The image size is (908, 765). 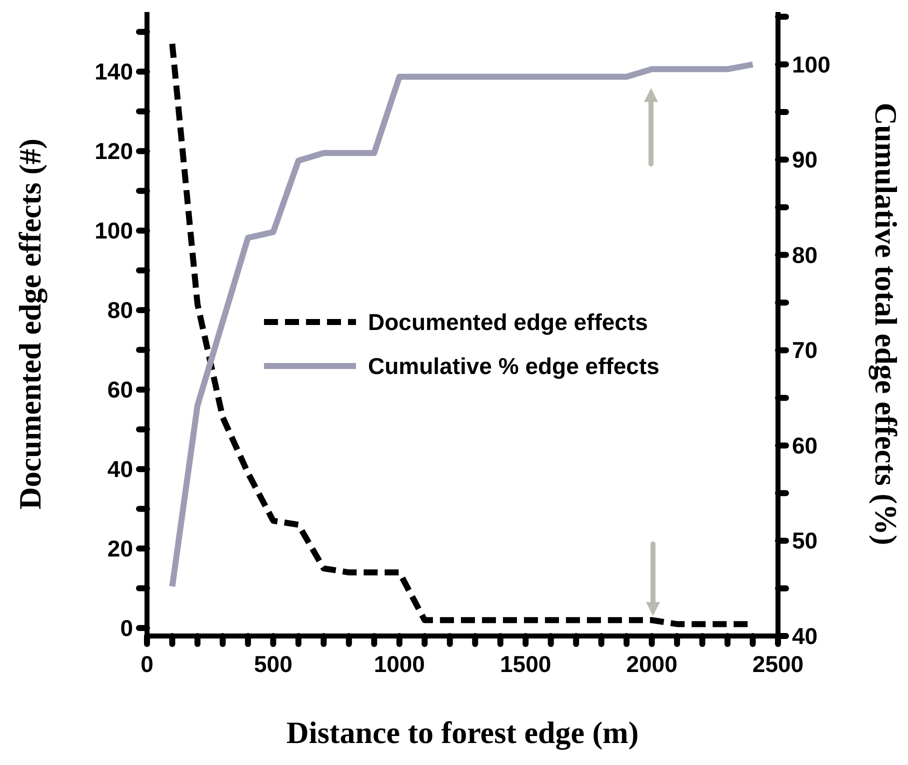 What do you see at coordinates (805, 159) in the screenshot?
I see `y2-tick-label: 90` at bounding box center [805, 159].